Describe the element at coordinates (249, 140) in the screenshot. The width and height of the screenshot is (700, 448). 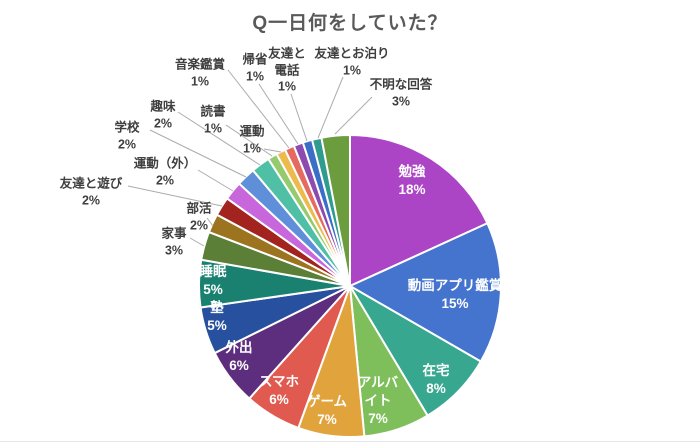
I see `leader-line-読書` at that location.